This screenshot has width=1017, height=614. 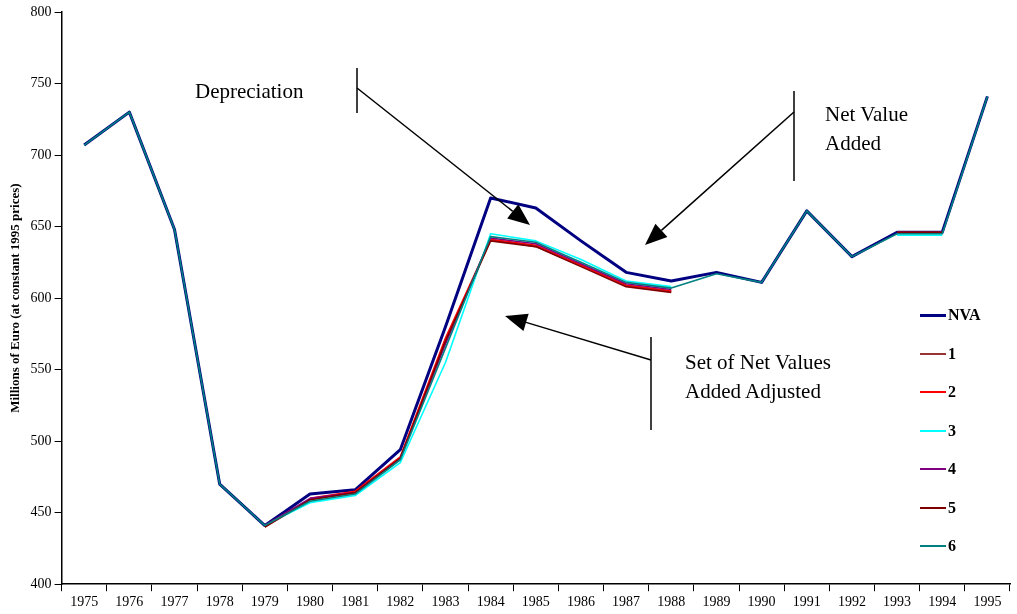 What do you see at coordinates (716, 602) in the screenshot?
I see `x-tick-label: 1989` at bounding box center [716, 602].